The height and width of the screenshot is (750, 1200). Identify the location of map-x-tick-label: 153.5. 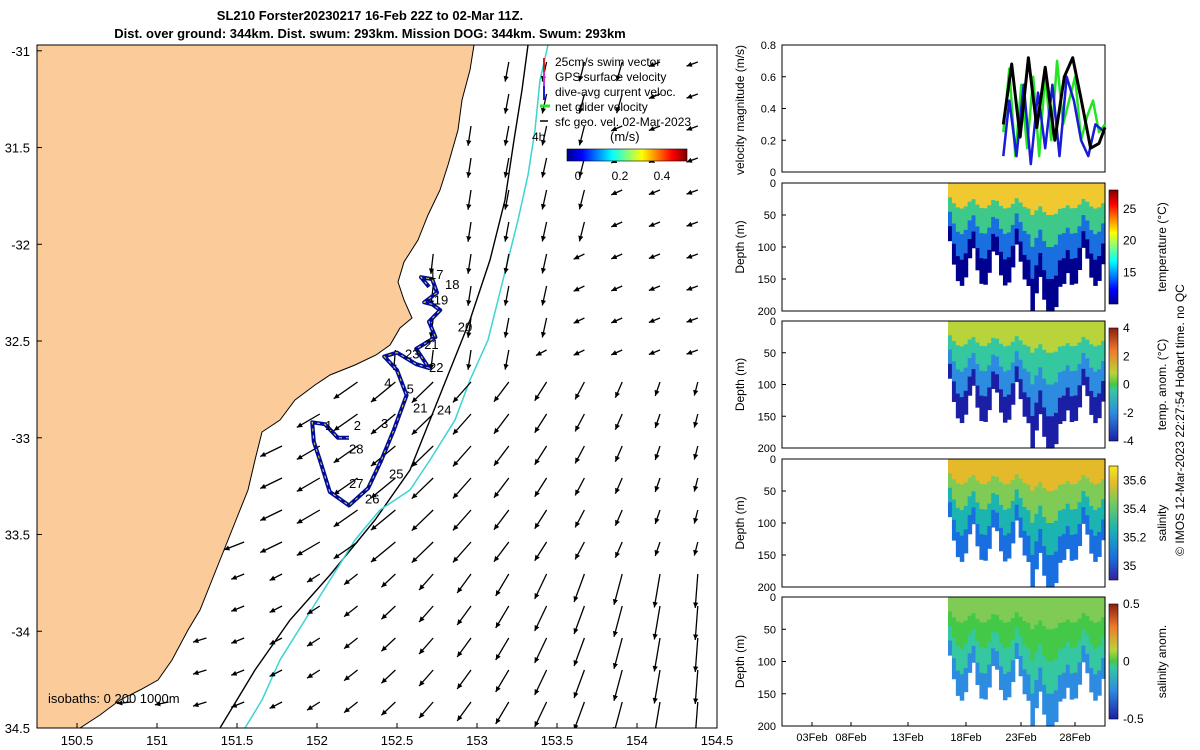
(557, 740).